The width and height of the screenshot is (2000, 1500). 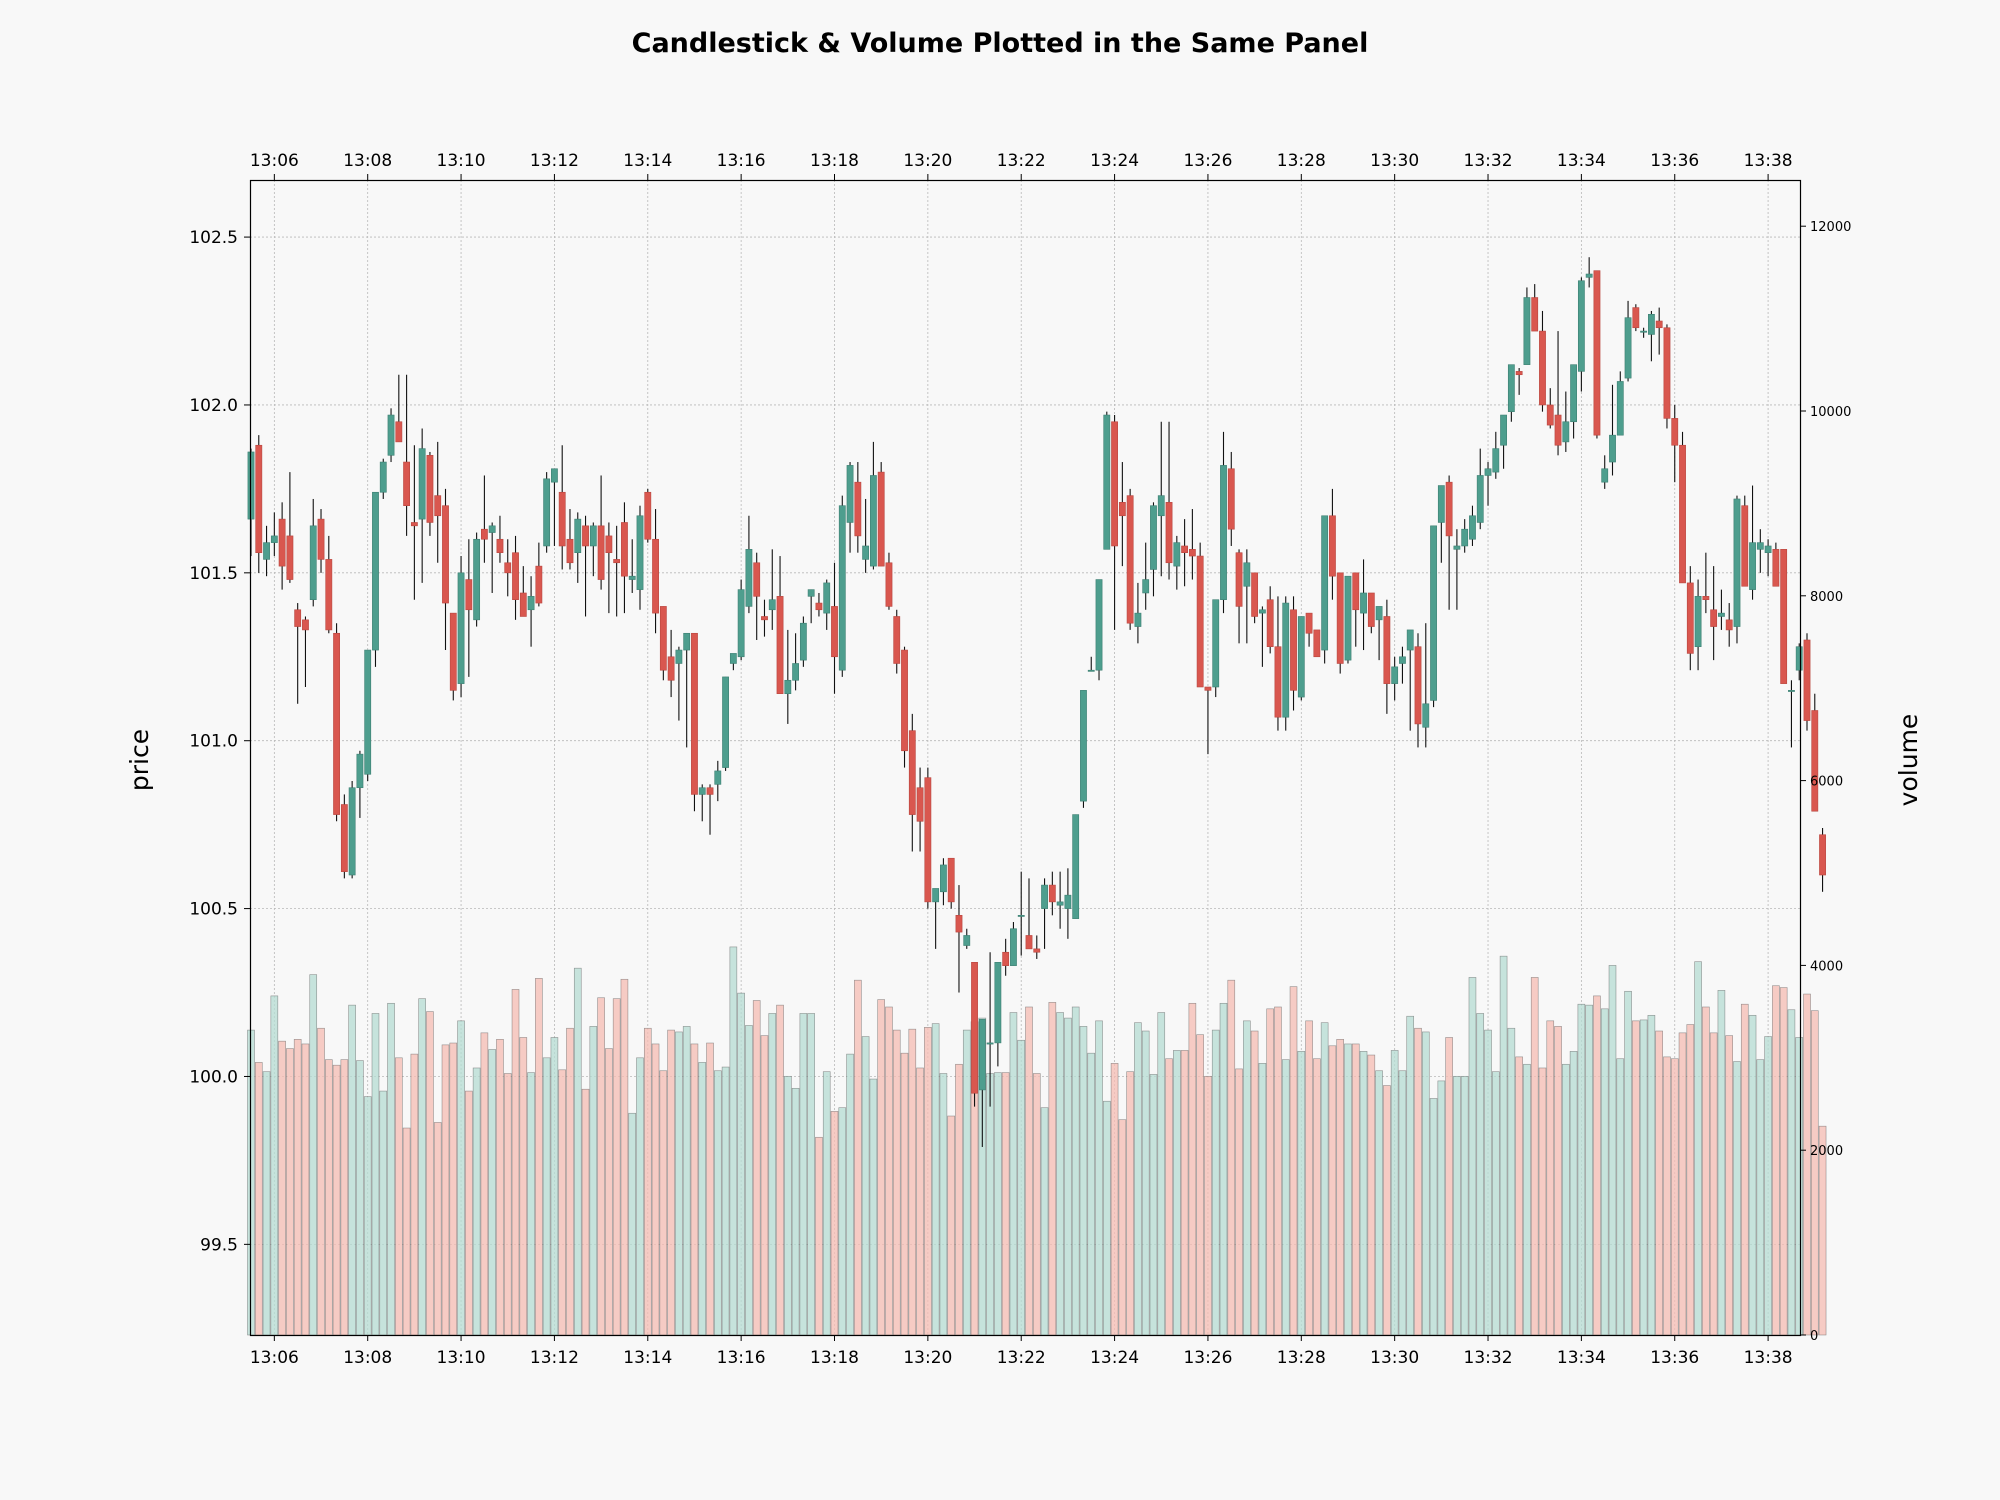 I want to click on x-tick-label-top: 13:18, so click(x=834, y=161).